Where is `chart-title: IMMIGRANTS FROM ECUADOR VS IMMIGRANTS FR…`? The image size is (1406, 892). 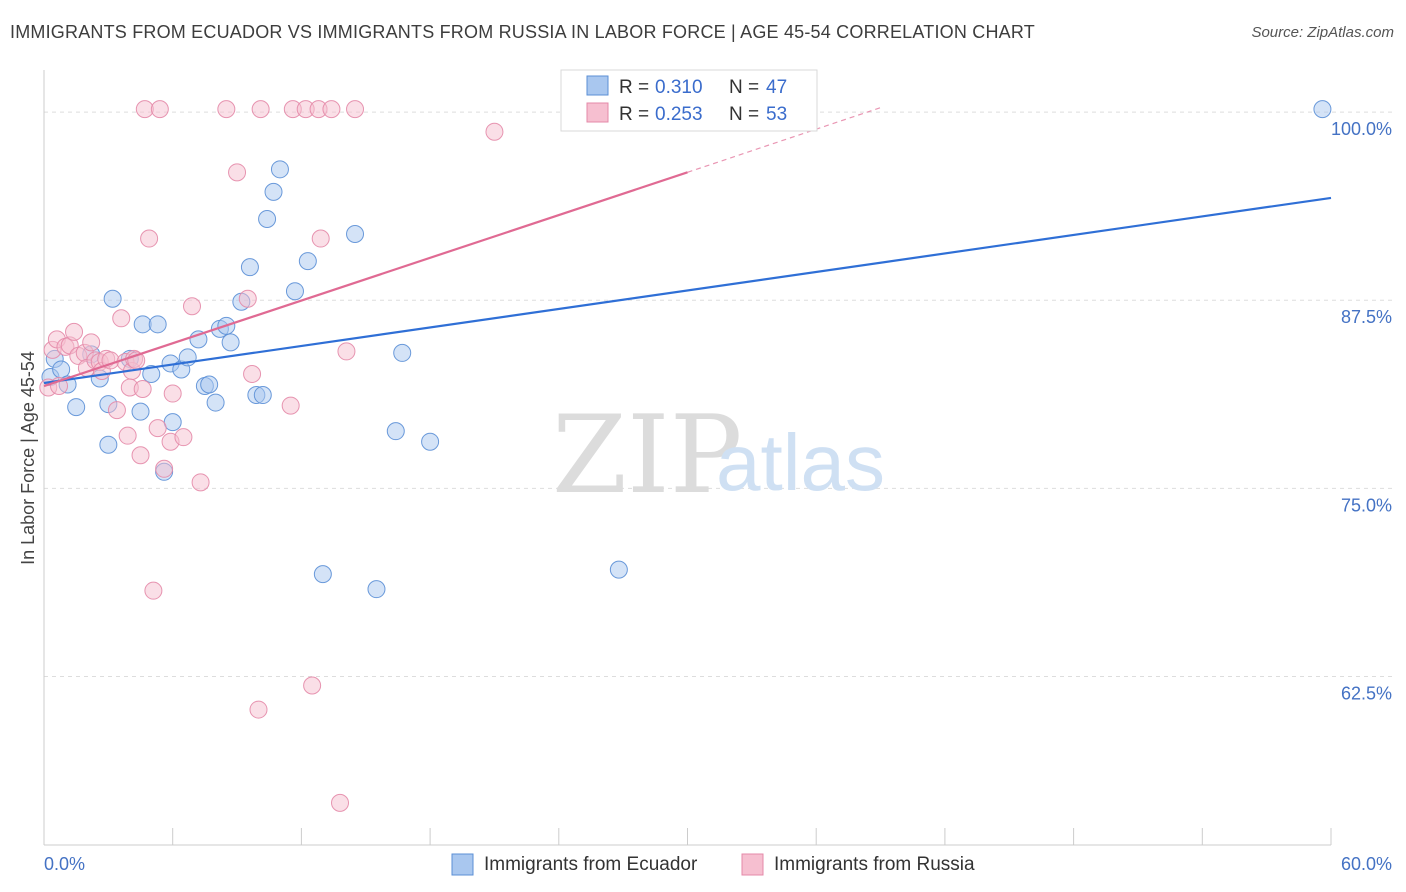 chart-title: IMMIGRANTS FROM ECUADOR VS IMMIGRANTS FR… is located at coordinates (522, 32).